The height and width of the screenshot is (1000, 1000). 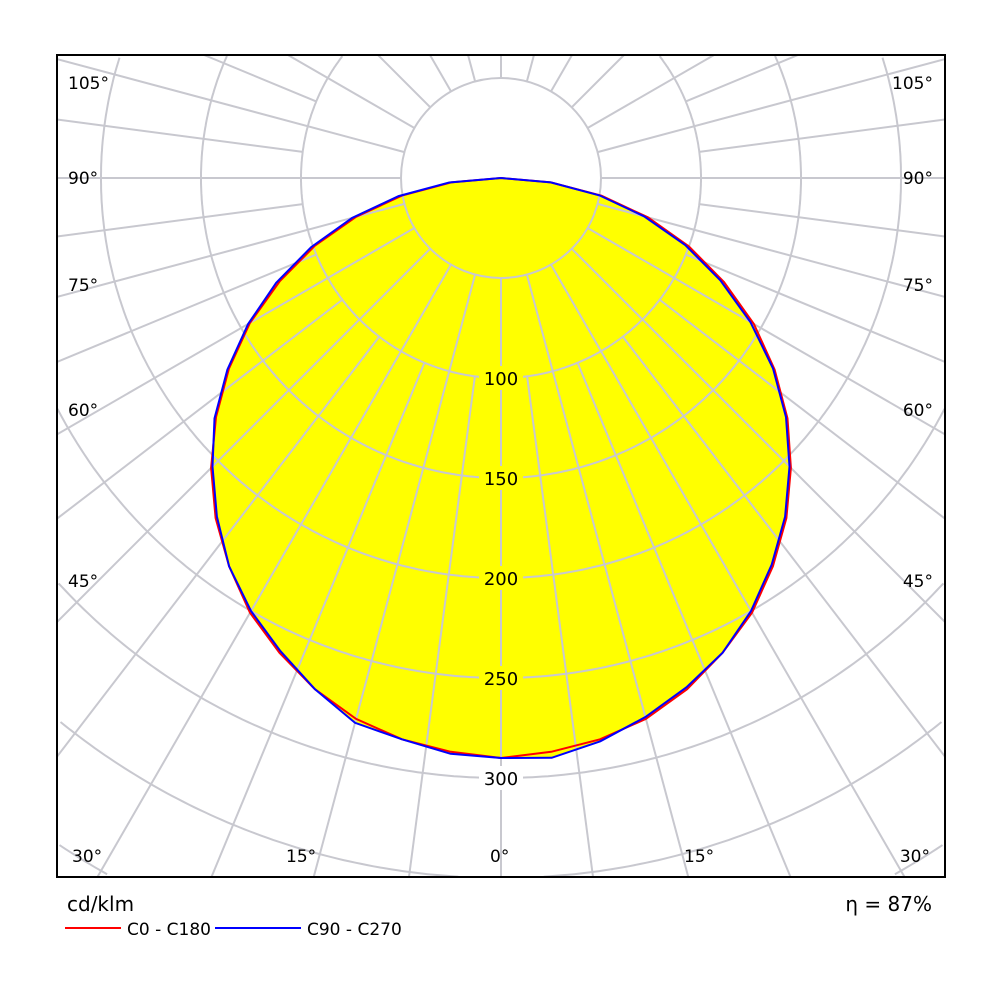 What do you see at coordinates (200, 409) in the screenshot?
I see `grid-radial-307.5` at bounding box center [200, 409].